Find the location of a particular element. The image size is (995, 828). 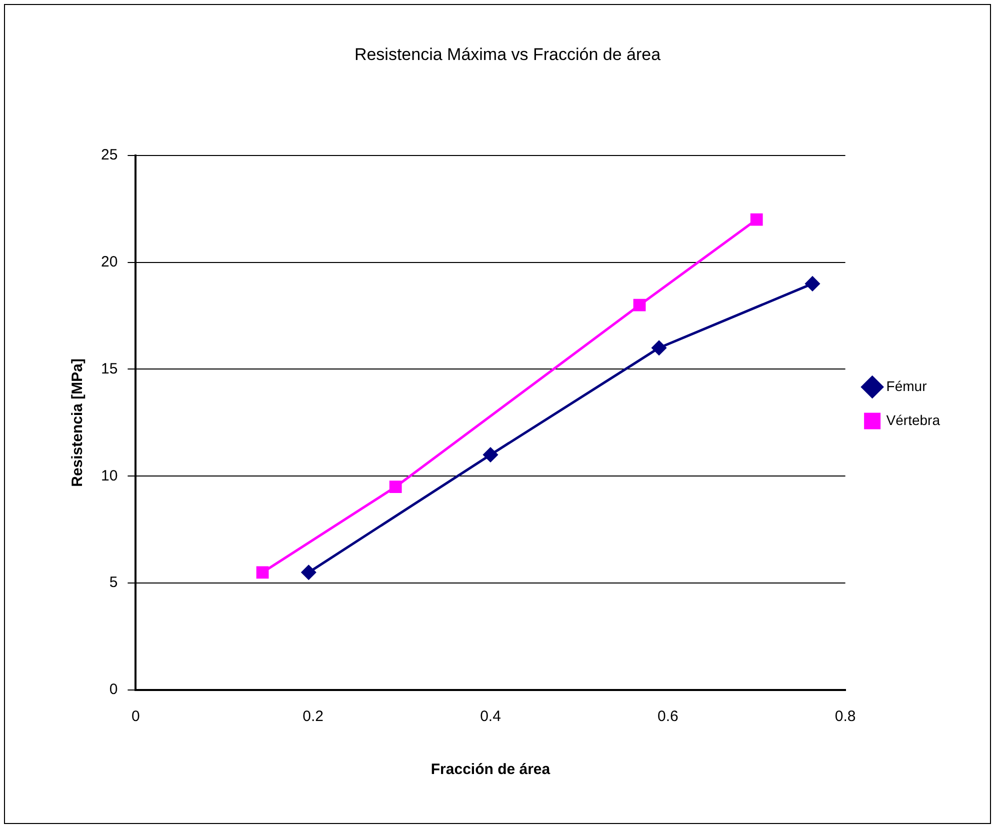

y-tick-label: 15 is located at coordinates (109, 369).